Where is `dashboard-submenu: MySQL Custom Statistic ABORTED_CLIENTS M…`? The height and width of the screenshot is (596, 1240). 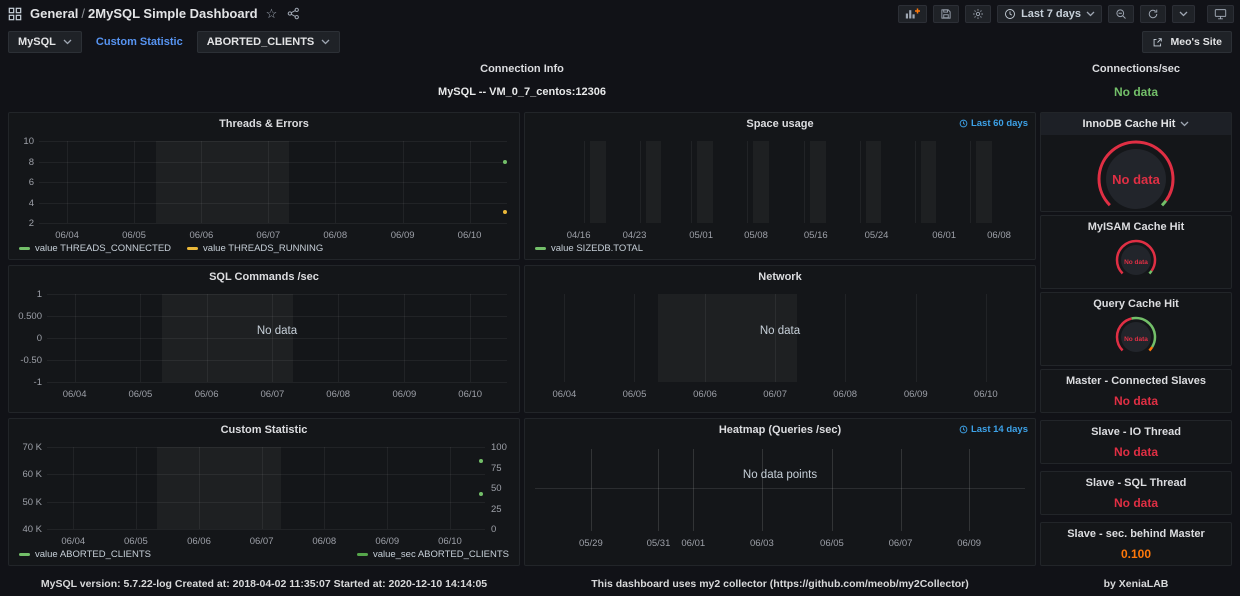 dashboard-submenu: MySQL Custom Statistic ABORTED_CLIENTS M… is located at coordinates (620, 42).